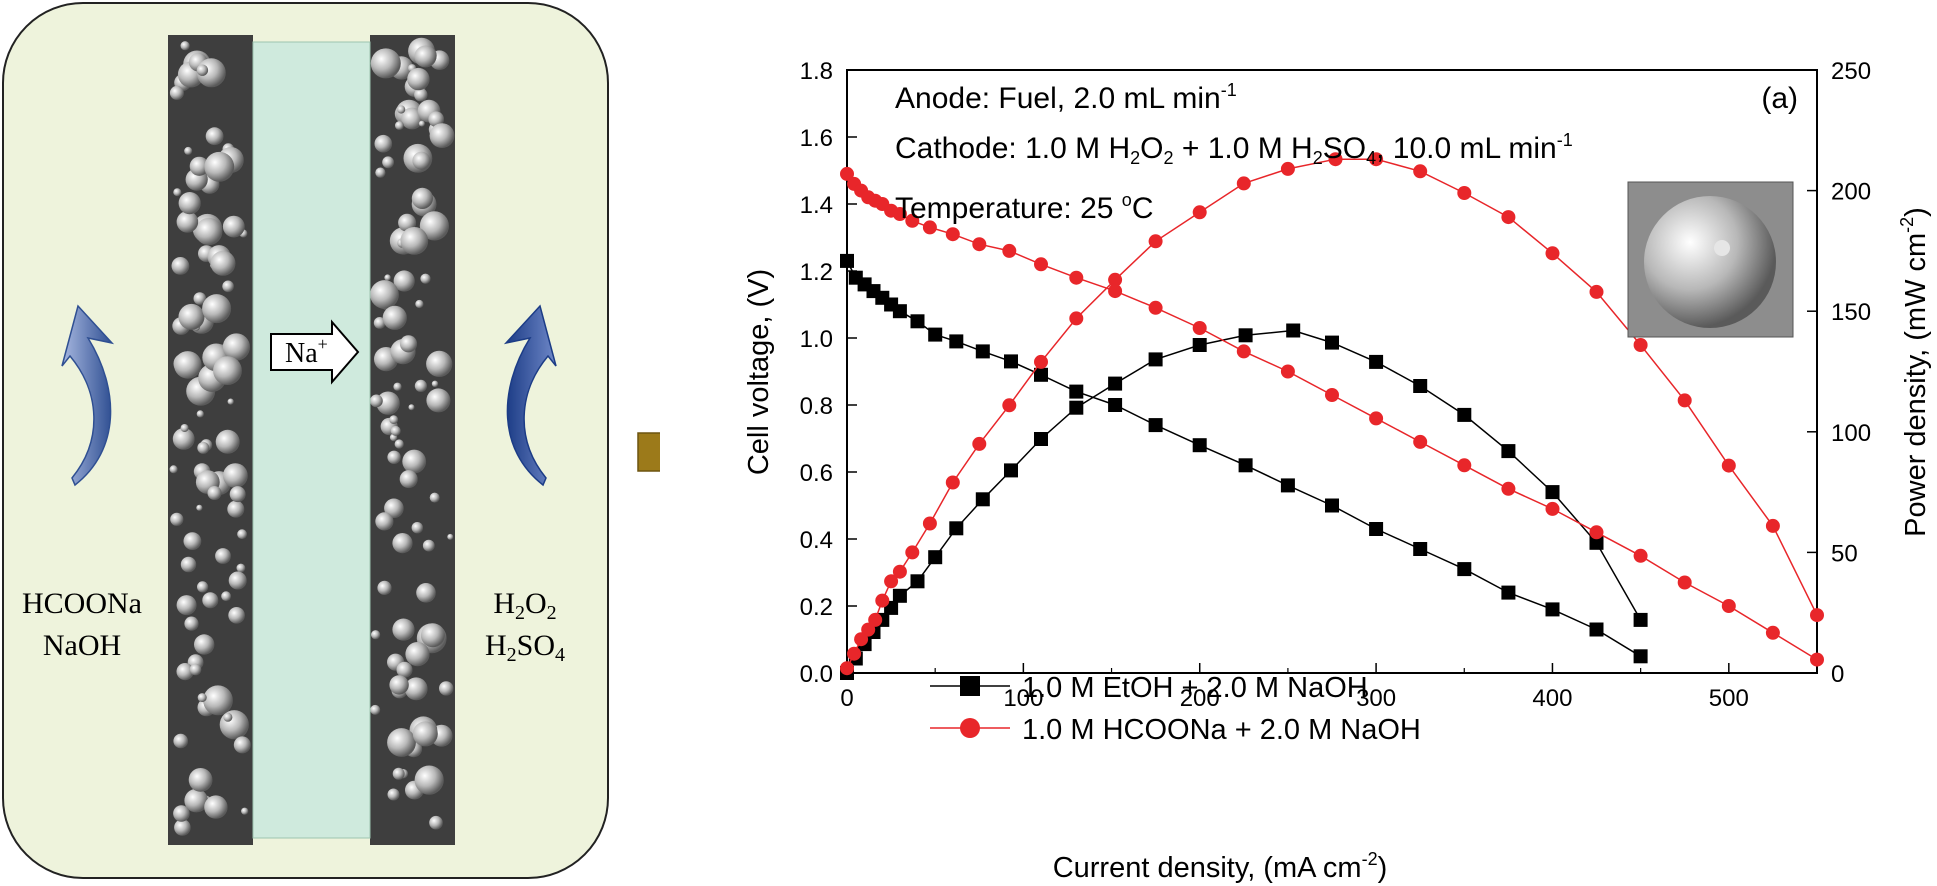 The width and height of the screenshot is (1937, 886). What do you see at coordinates (306, 351) in the screenshot?
I see `ion-label: Na+` at bounding box center [306, 351].